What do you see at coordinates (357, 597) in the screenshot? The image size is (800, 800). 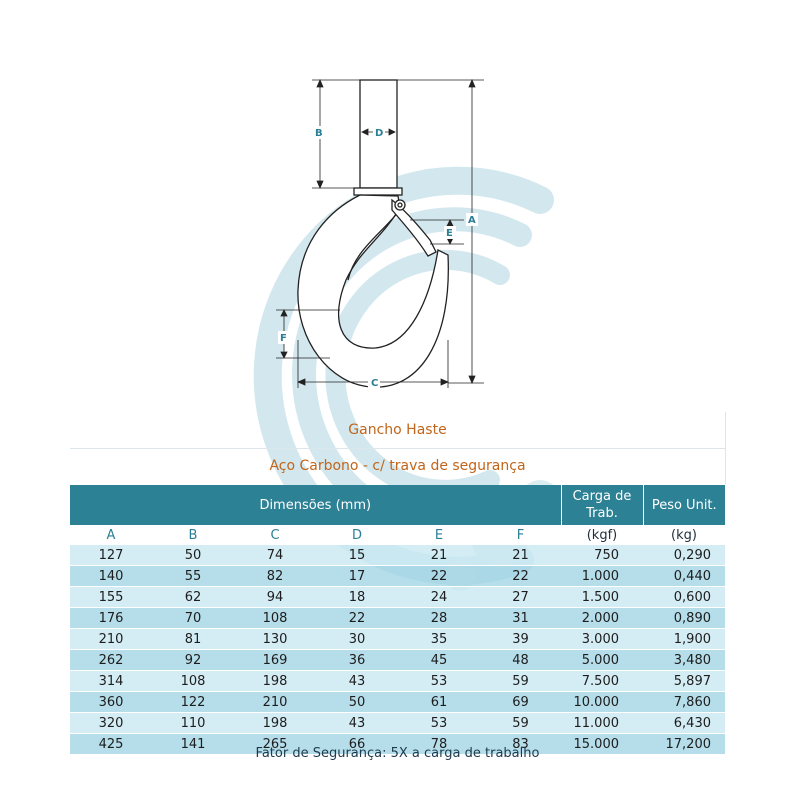 I see `table-cell: 18` at bounding box center [357, 597].